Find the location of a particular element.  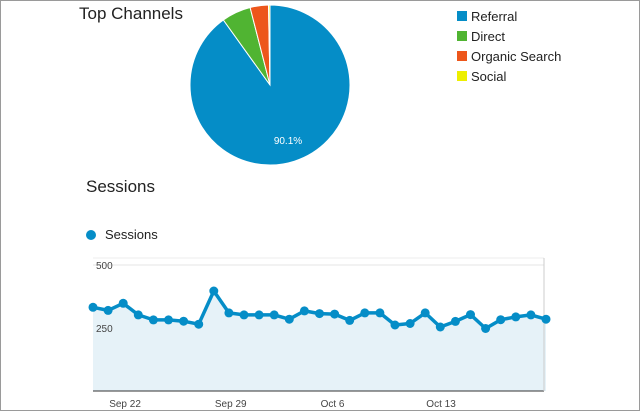

legend-item-referral: Referral is located at coordinates (509, 16).